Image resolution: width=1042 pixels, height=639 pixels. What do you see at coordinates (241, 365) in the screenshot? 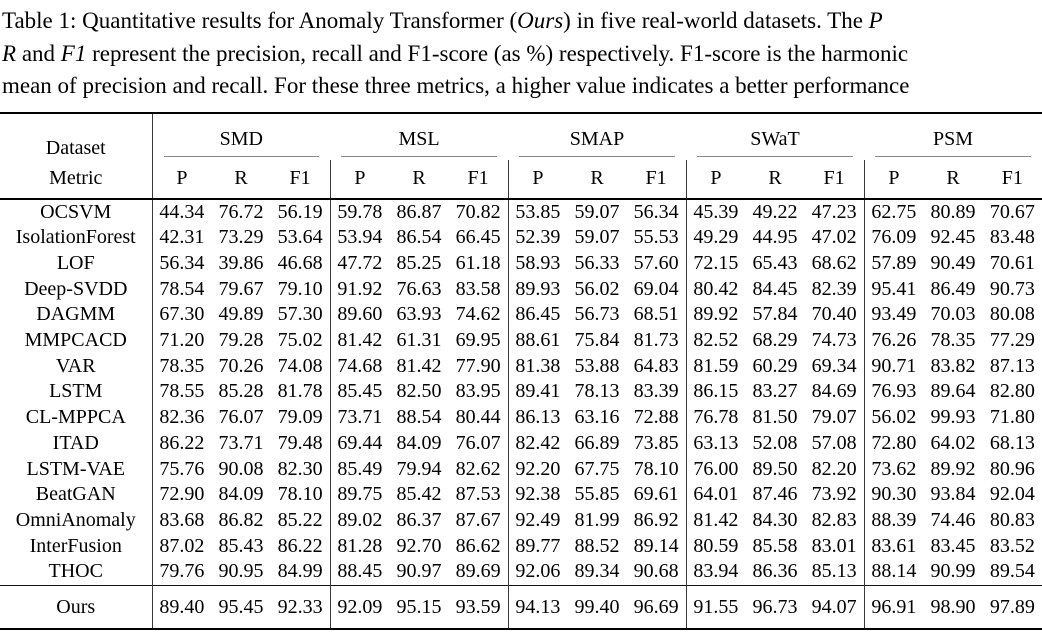
I see `metric-value: 70.26` at bounding box center [241, 365].